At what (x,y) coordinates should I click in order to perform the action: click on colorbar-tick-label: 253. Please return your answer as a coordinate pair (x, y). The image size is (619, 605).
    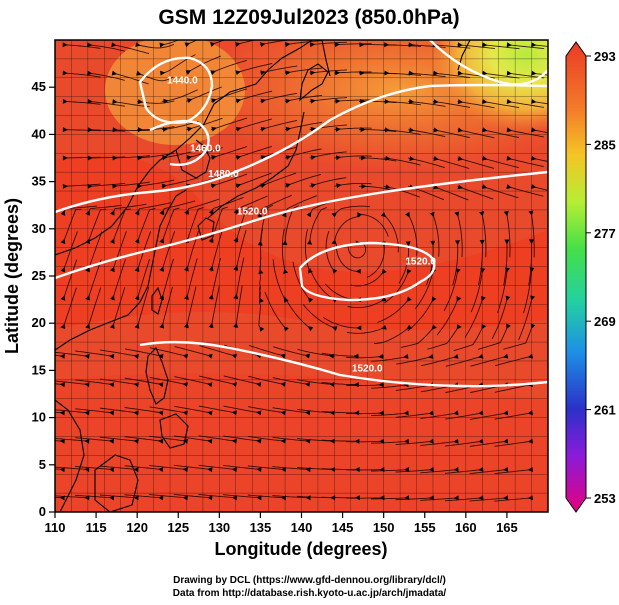
    Looking at the image, I should click on (605, 498).